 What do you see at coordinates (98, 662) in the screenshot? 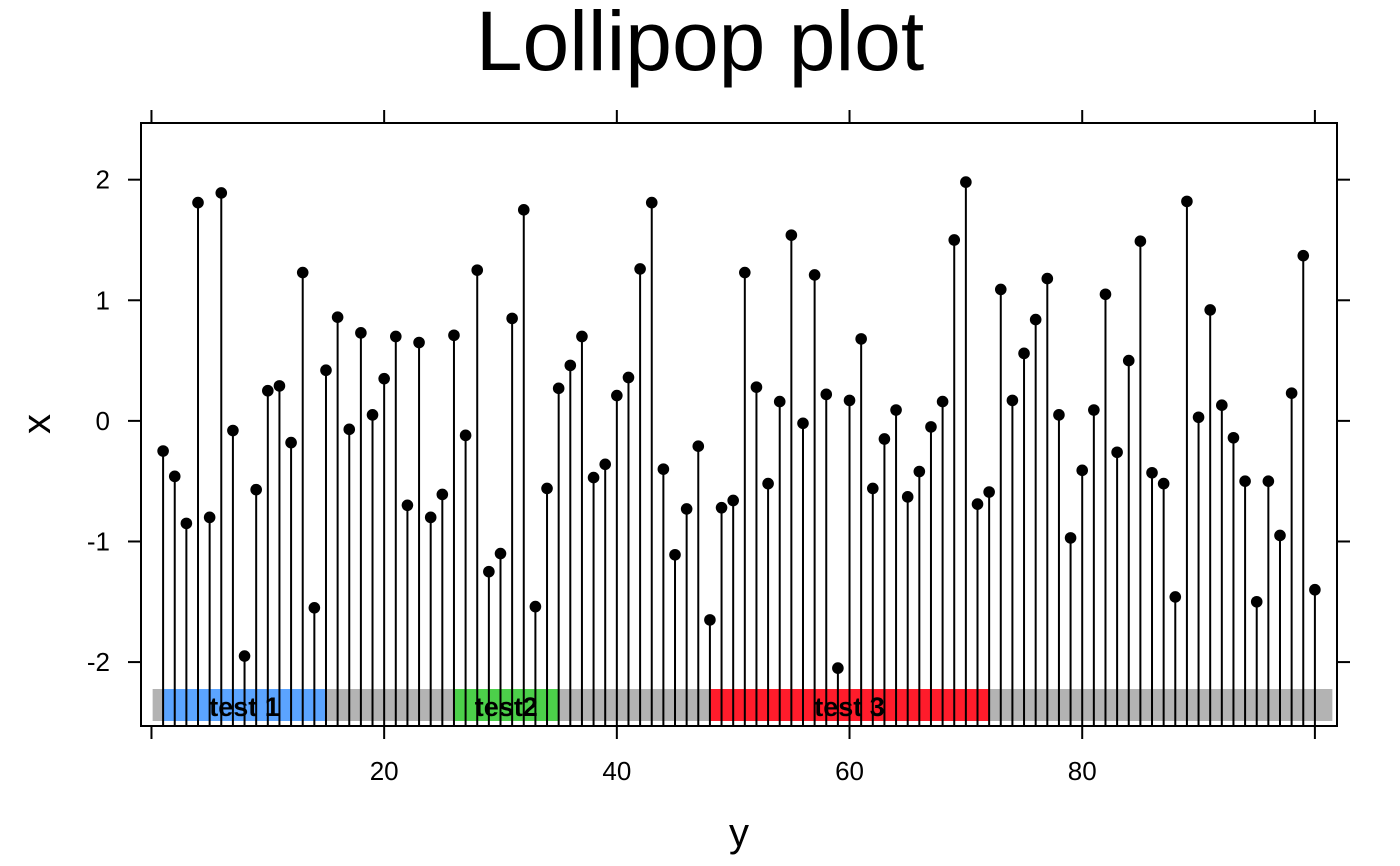
I see `y-tick-label: -2` at bounding box center [98, 662].